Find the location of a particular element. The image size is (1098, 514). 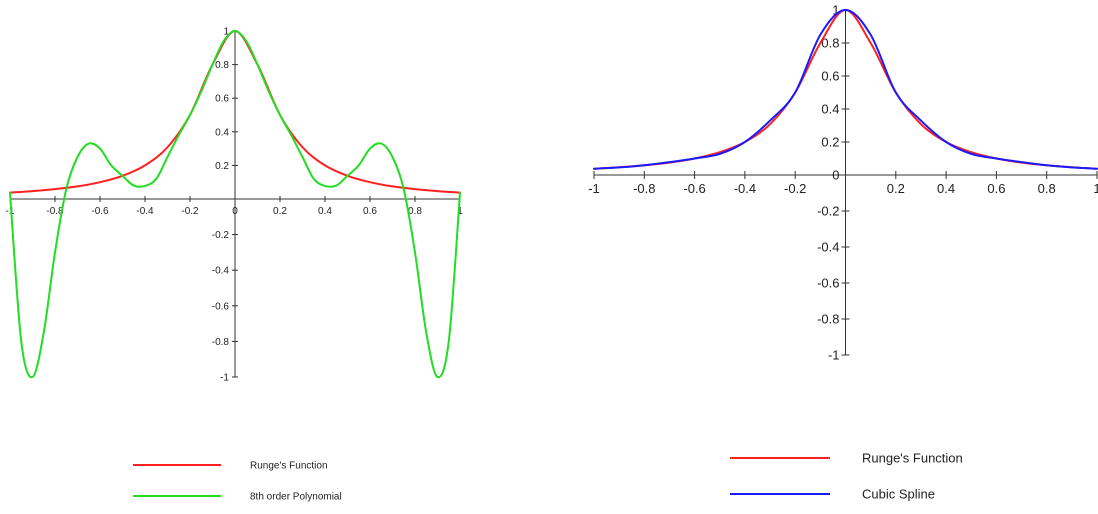

x-tick-label: 0 is located at coordinates (235, 211).